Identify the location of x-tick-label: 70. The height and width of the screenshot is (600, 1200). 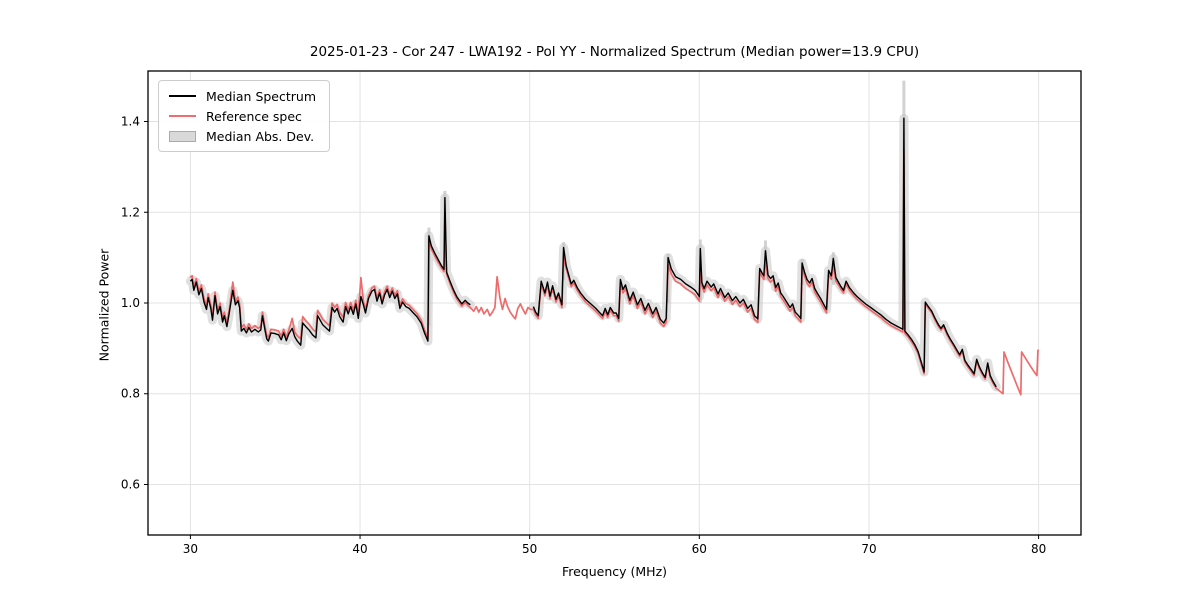
(868, 549).